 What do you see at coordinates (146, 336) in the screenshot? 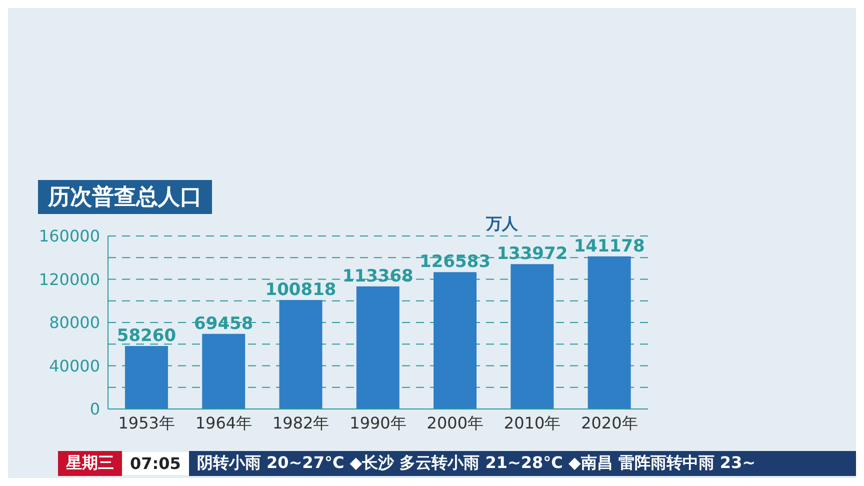
I see `data-label: 58260` at bounding box center [146, 336].